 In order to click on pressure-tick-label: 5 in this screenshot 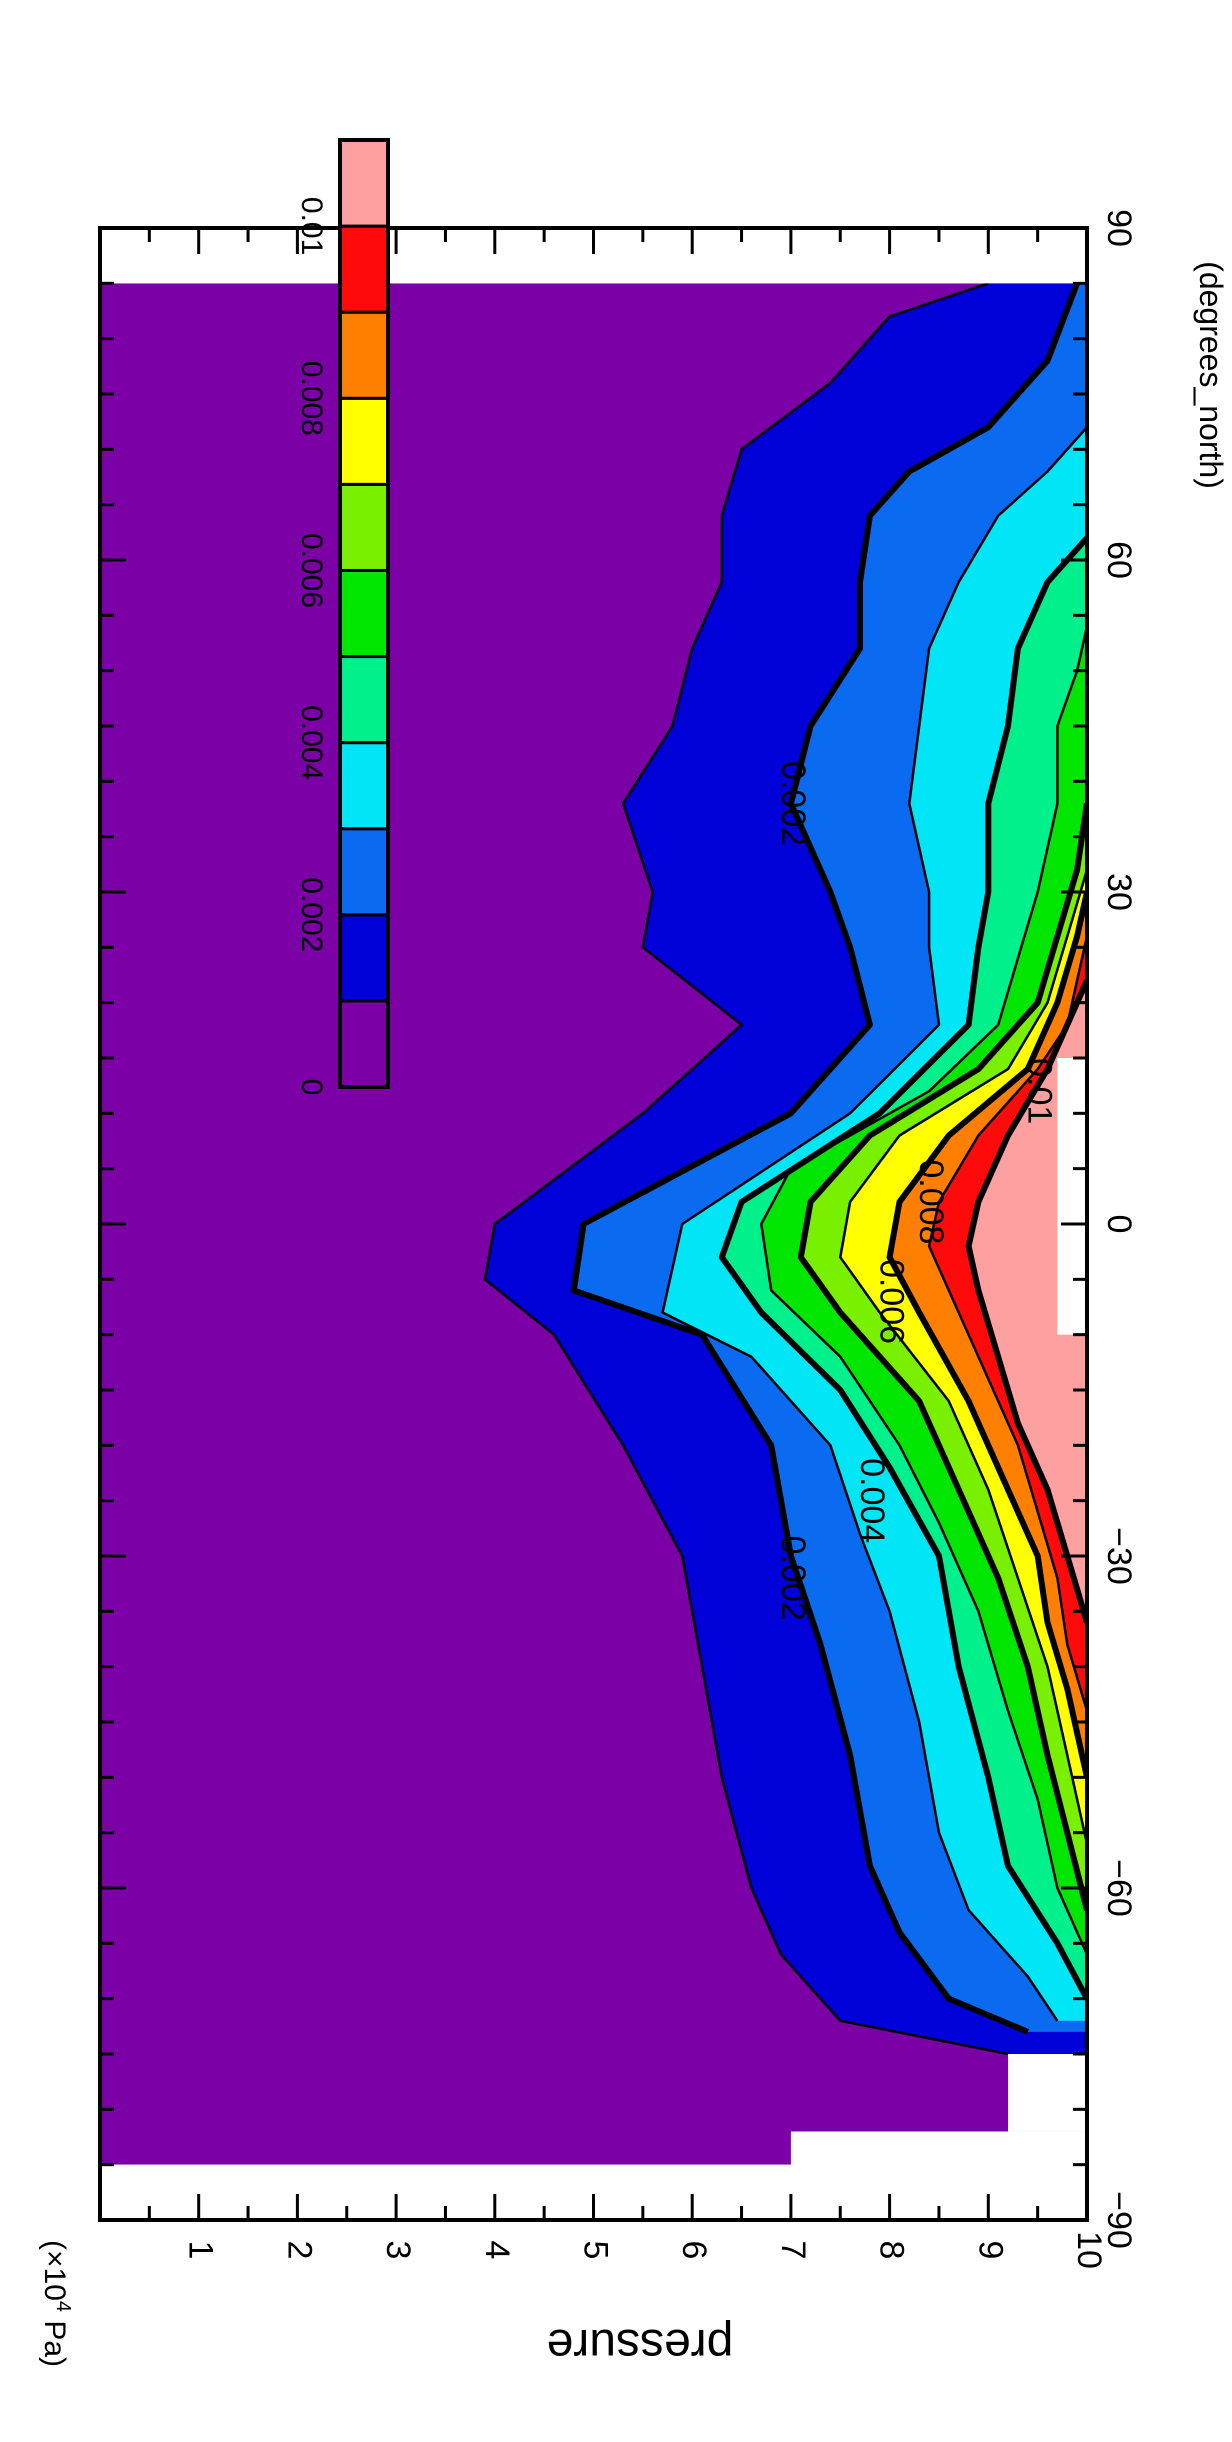, I will do `click(596, 2250)`.